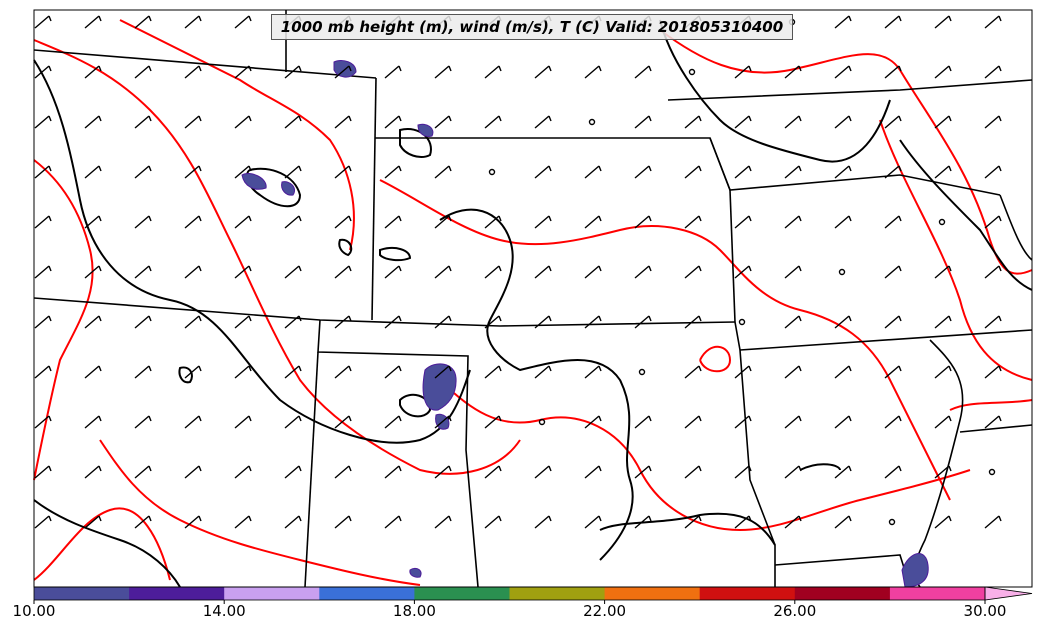 This screenshot has height=633, width=1041. Describe the element at coordinates (533, 595) in the screenshot. I see `colorbar` at that location.